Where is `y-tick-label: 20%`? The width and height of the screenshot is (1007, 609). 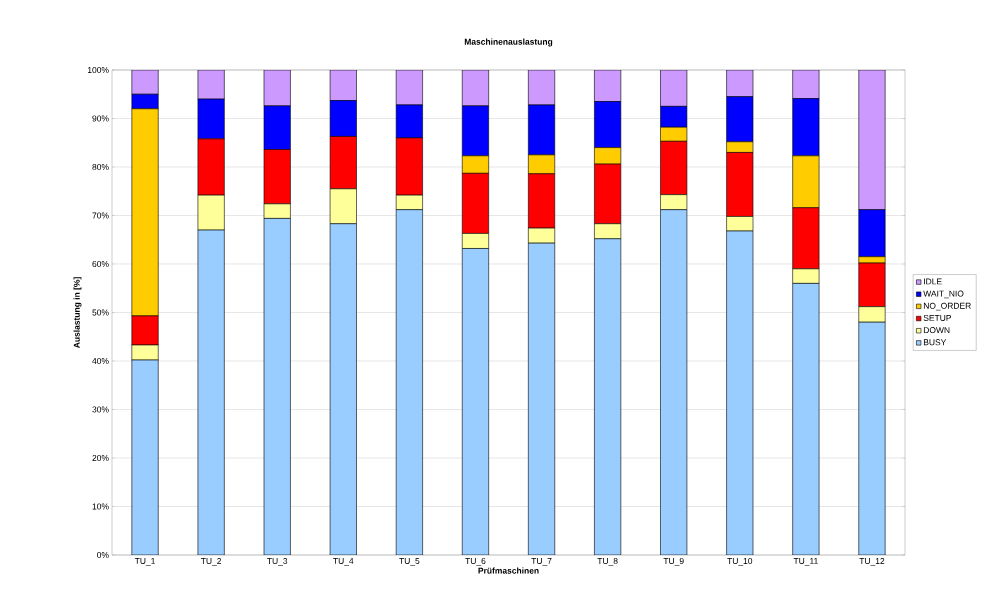 y-tick-label: 20% is located at coordinates (100, 458).